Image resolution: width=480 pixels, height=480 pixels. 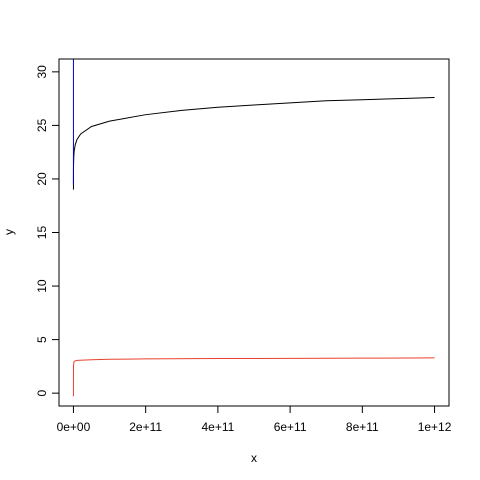 What do you see at coordinates (42, 125) in the screenshot?
I see `y-tick-label: 25` at bounding box center [42, 125].